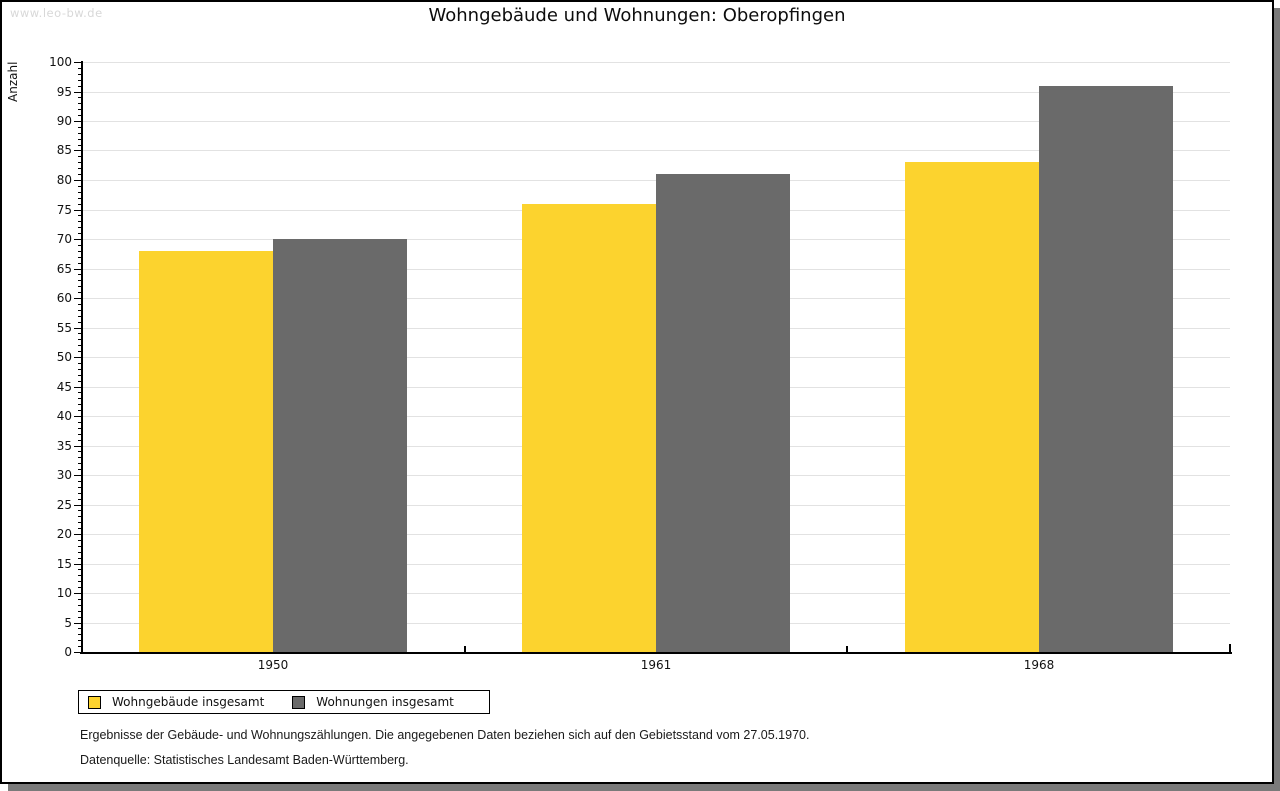 The image size is (1280, 791). I want to click on y-tick-label: 30, so click(64, 475).